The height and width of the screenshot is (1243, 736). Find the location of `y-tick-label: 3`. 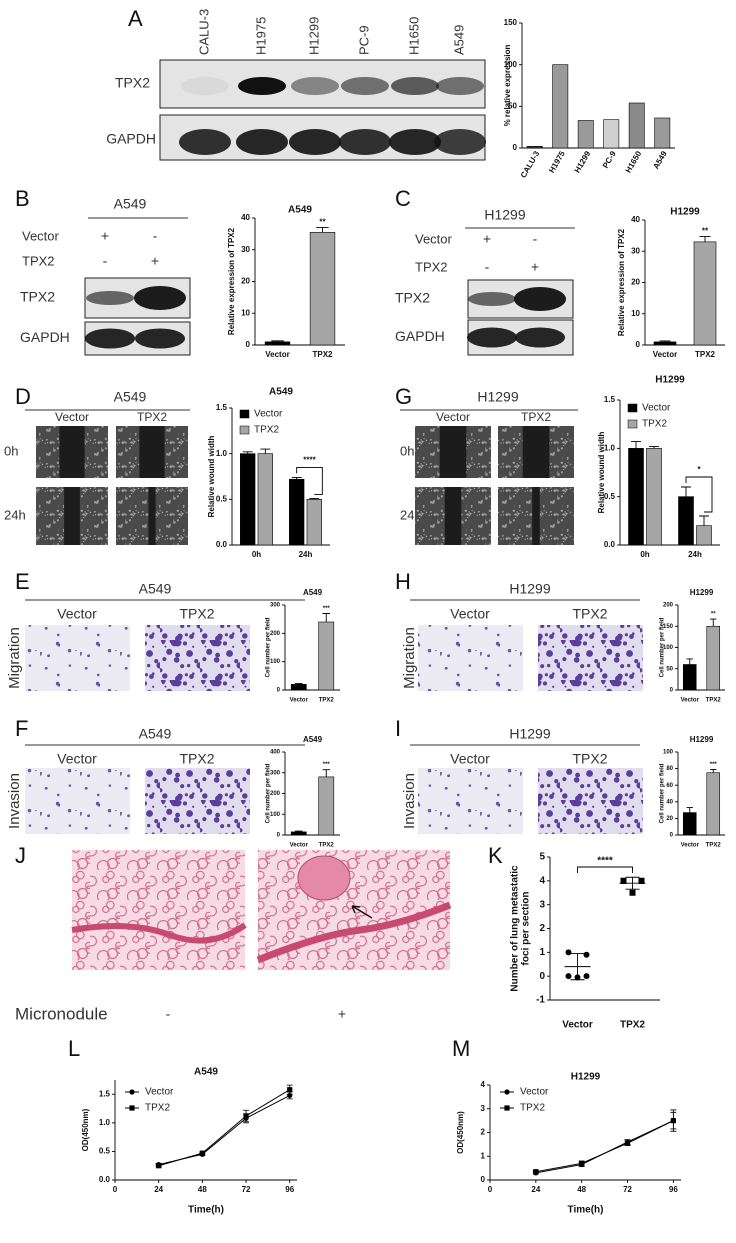

y-tick-label: 3 is located at coordinates (483, 1108).